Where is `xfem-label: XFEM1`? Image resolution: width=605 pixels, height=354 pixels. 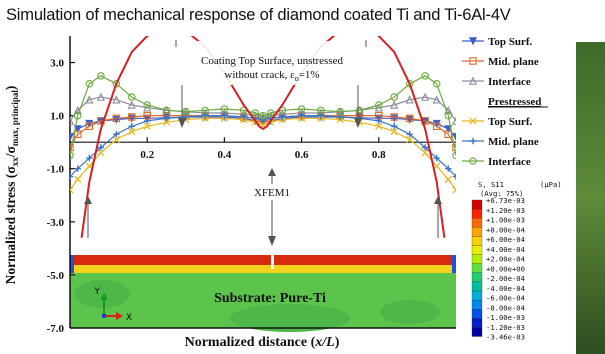
xfem-label: XFEM1 is located at coordinates (272, 193).